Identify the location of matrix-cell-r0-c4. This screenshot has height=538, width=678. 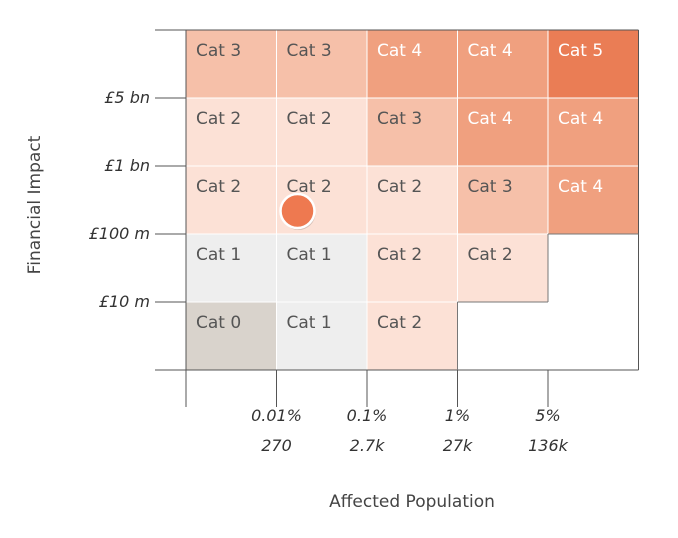
(593, 64).